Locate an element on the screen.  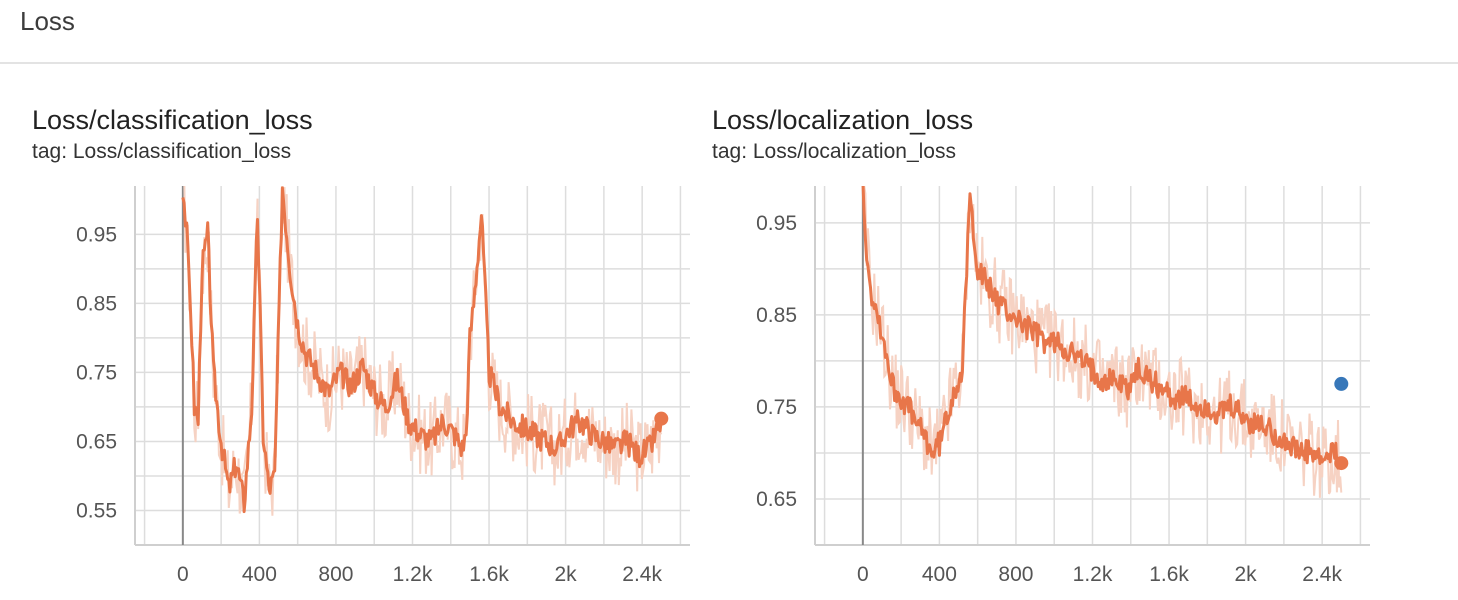
chart-tag: tag: Loss/localization_loss is located at coordinates (834, 151).